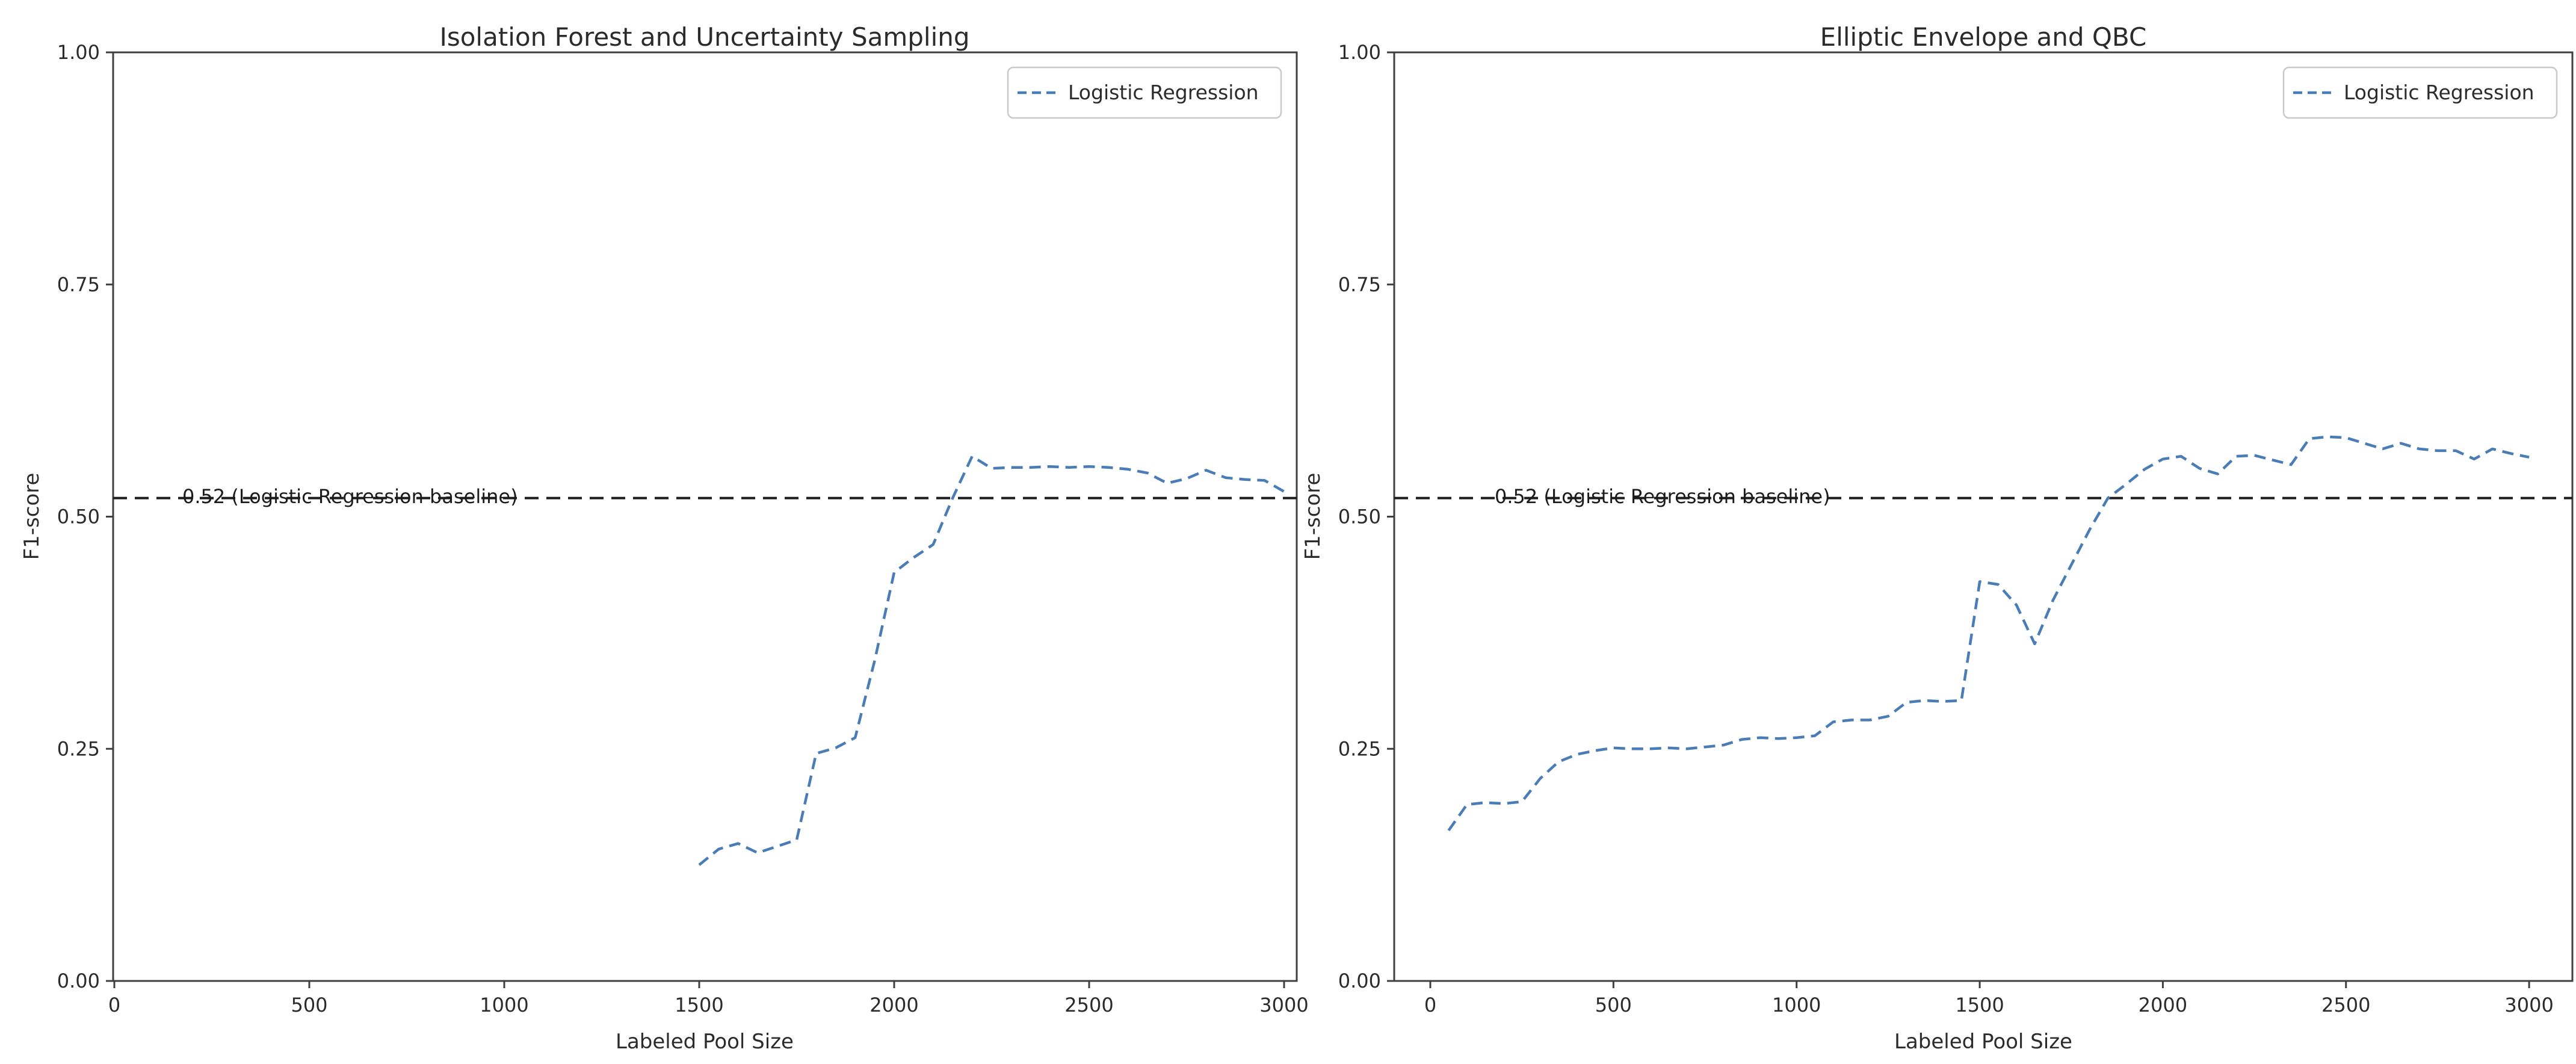  Describe the element at coordinates (991, 660) in the screenshot. I see `series-logistic-regression` at that location.